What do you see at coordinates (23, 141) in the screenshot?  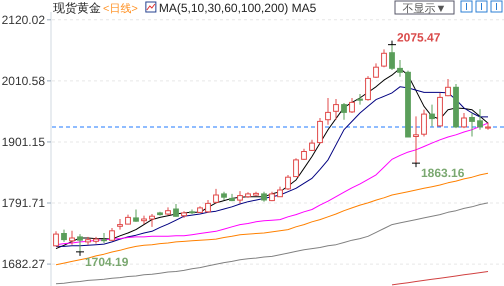 I see `ytick: 1901.15` at bounding box center [23, 141].